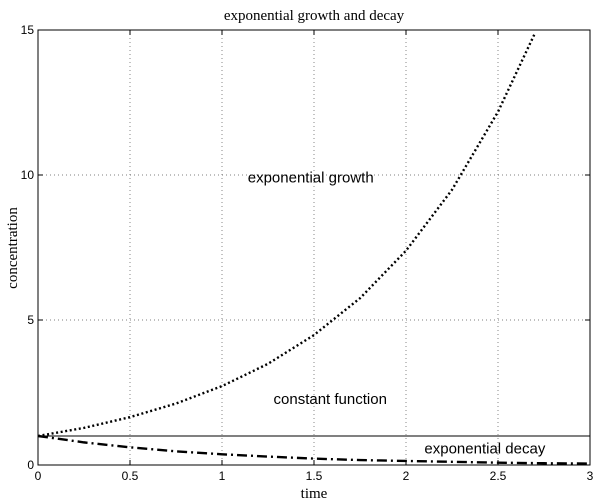 Image resolution: width=599 pixels, height=502 pixels. What do you see at coordinates (330, 399) in the screenshot?
I see `annotation-label: constant function` at bounding box center [330, 399].